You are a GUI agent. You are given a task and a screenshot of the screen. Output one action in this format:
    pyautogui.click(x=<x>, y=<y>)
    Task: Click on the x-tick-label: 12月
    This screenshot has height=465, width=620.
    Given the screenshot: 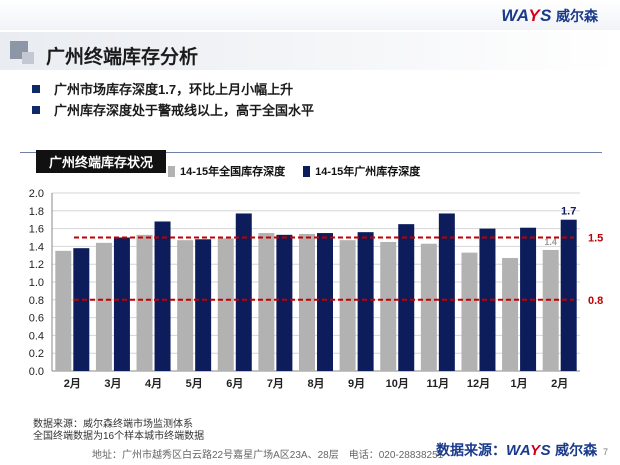 What is the action you would take?
    pyautogui.click(x=478, y=383)
    